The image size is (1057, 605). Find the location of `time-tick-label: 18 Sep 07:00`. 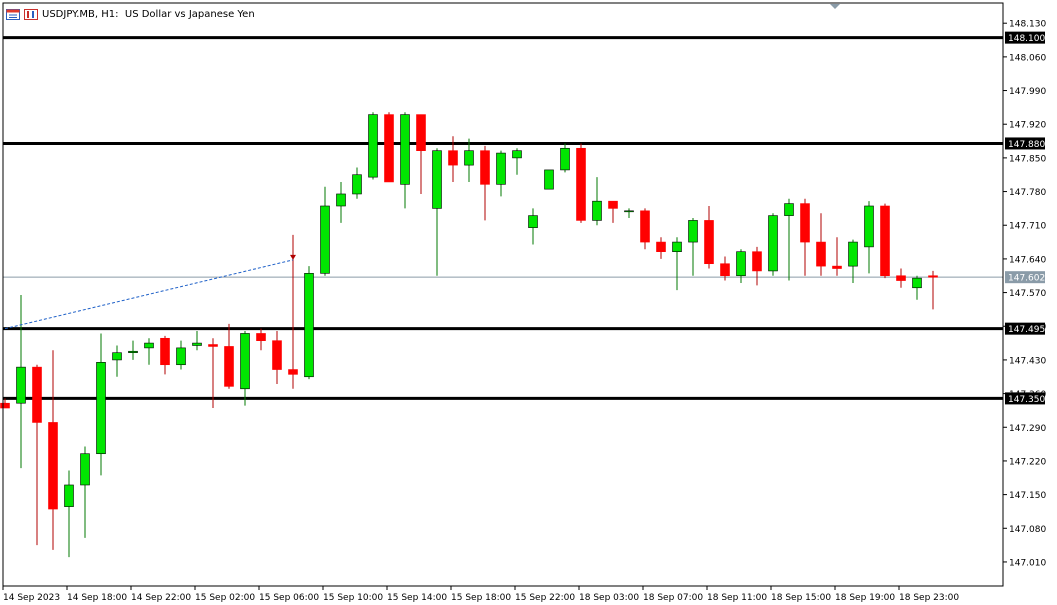

time-tick-label: 18 Sep 07:00 is located at coordinates (673, 598).